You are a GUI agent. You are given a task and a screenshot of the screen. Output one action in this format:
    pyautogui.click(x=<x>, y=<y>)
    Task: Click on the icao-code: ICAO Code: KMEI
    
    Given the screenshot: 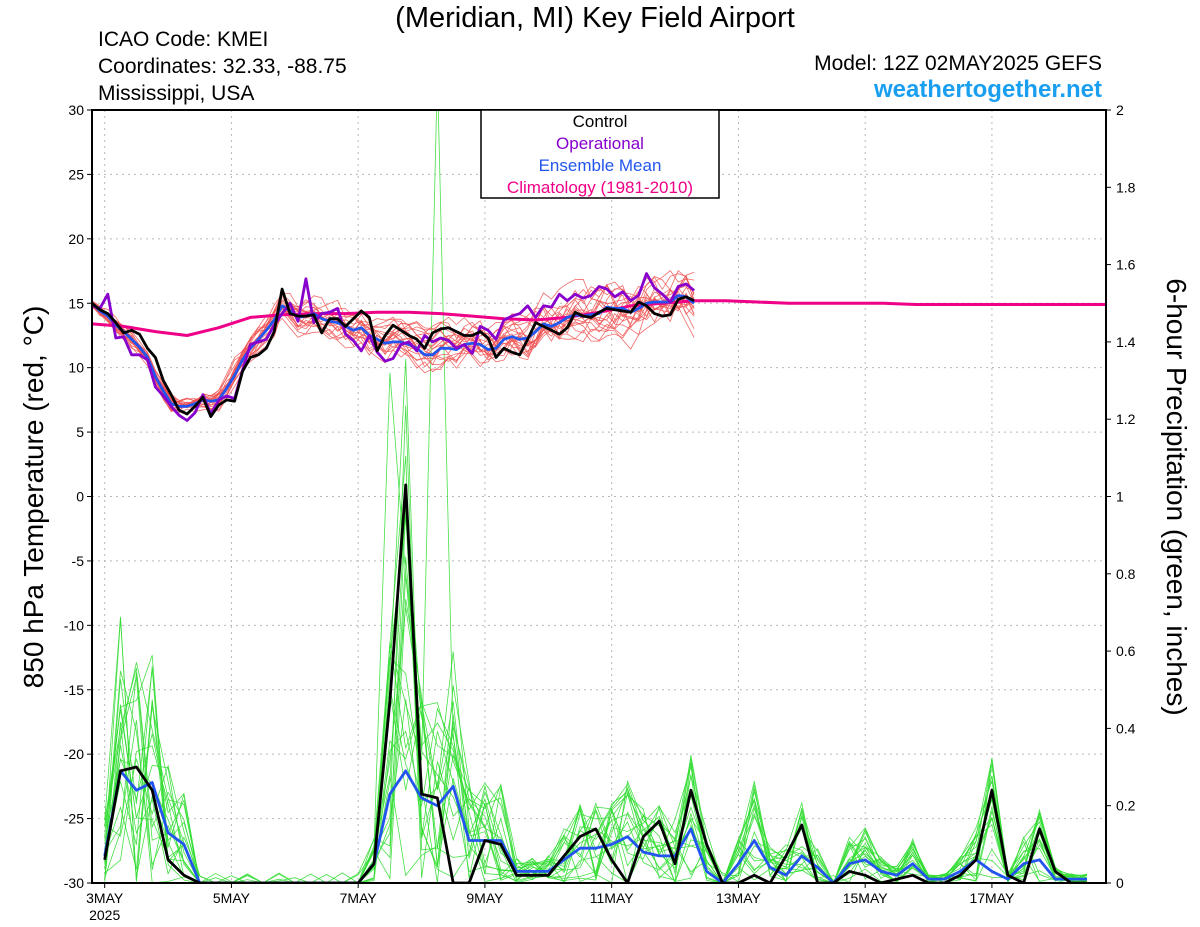 What is the action you would take?
    pyautogui.click(x=183, y=39)
    